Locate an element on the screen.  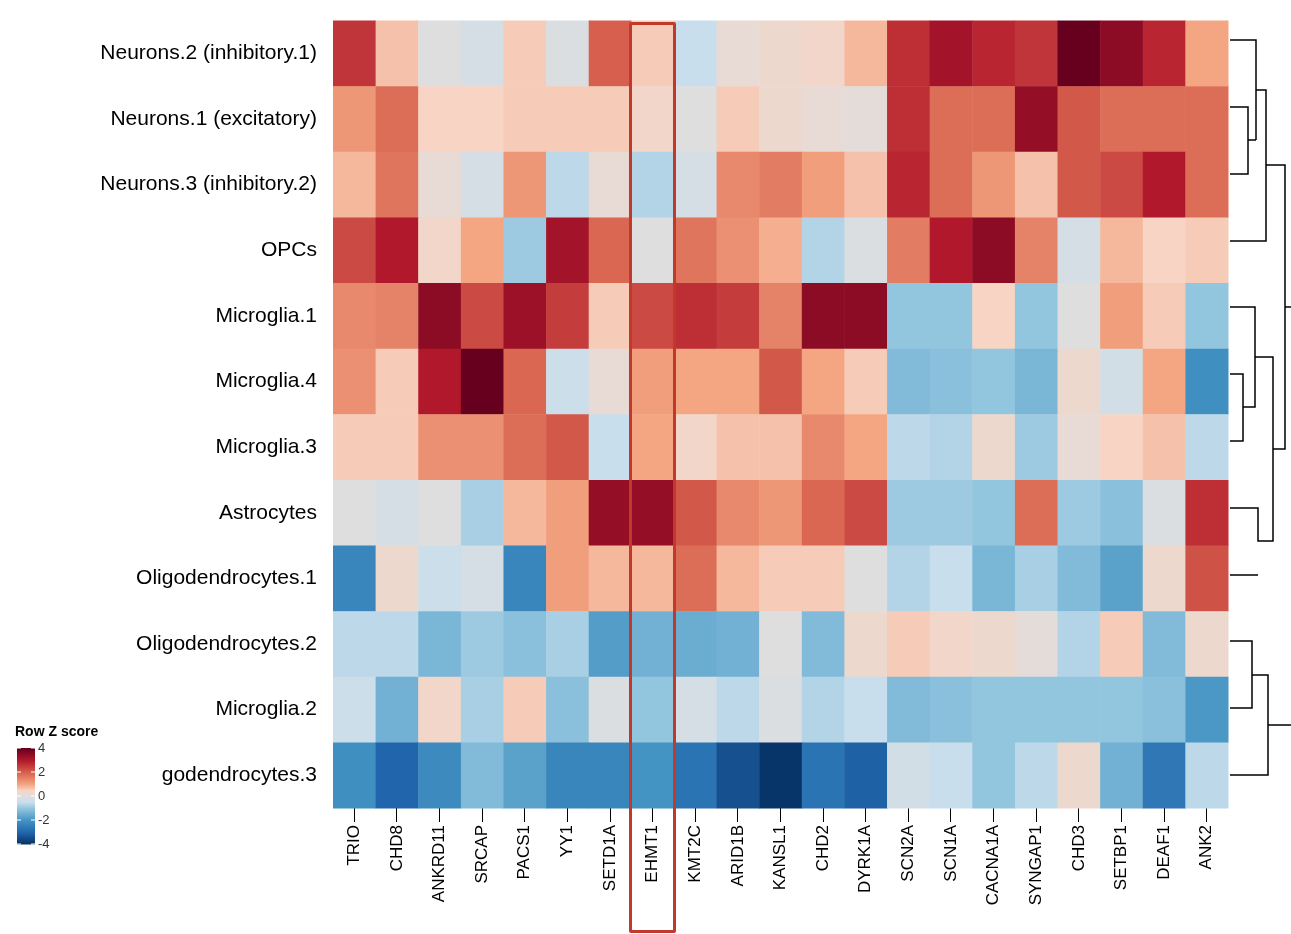
y-tick-label: Neurons.3 (inhibitory.2) is located at coordinates (208, 183).